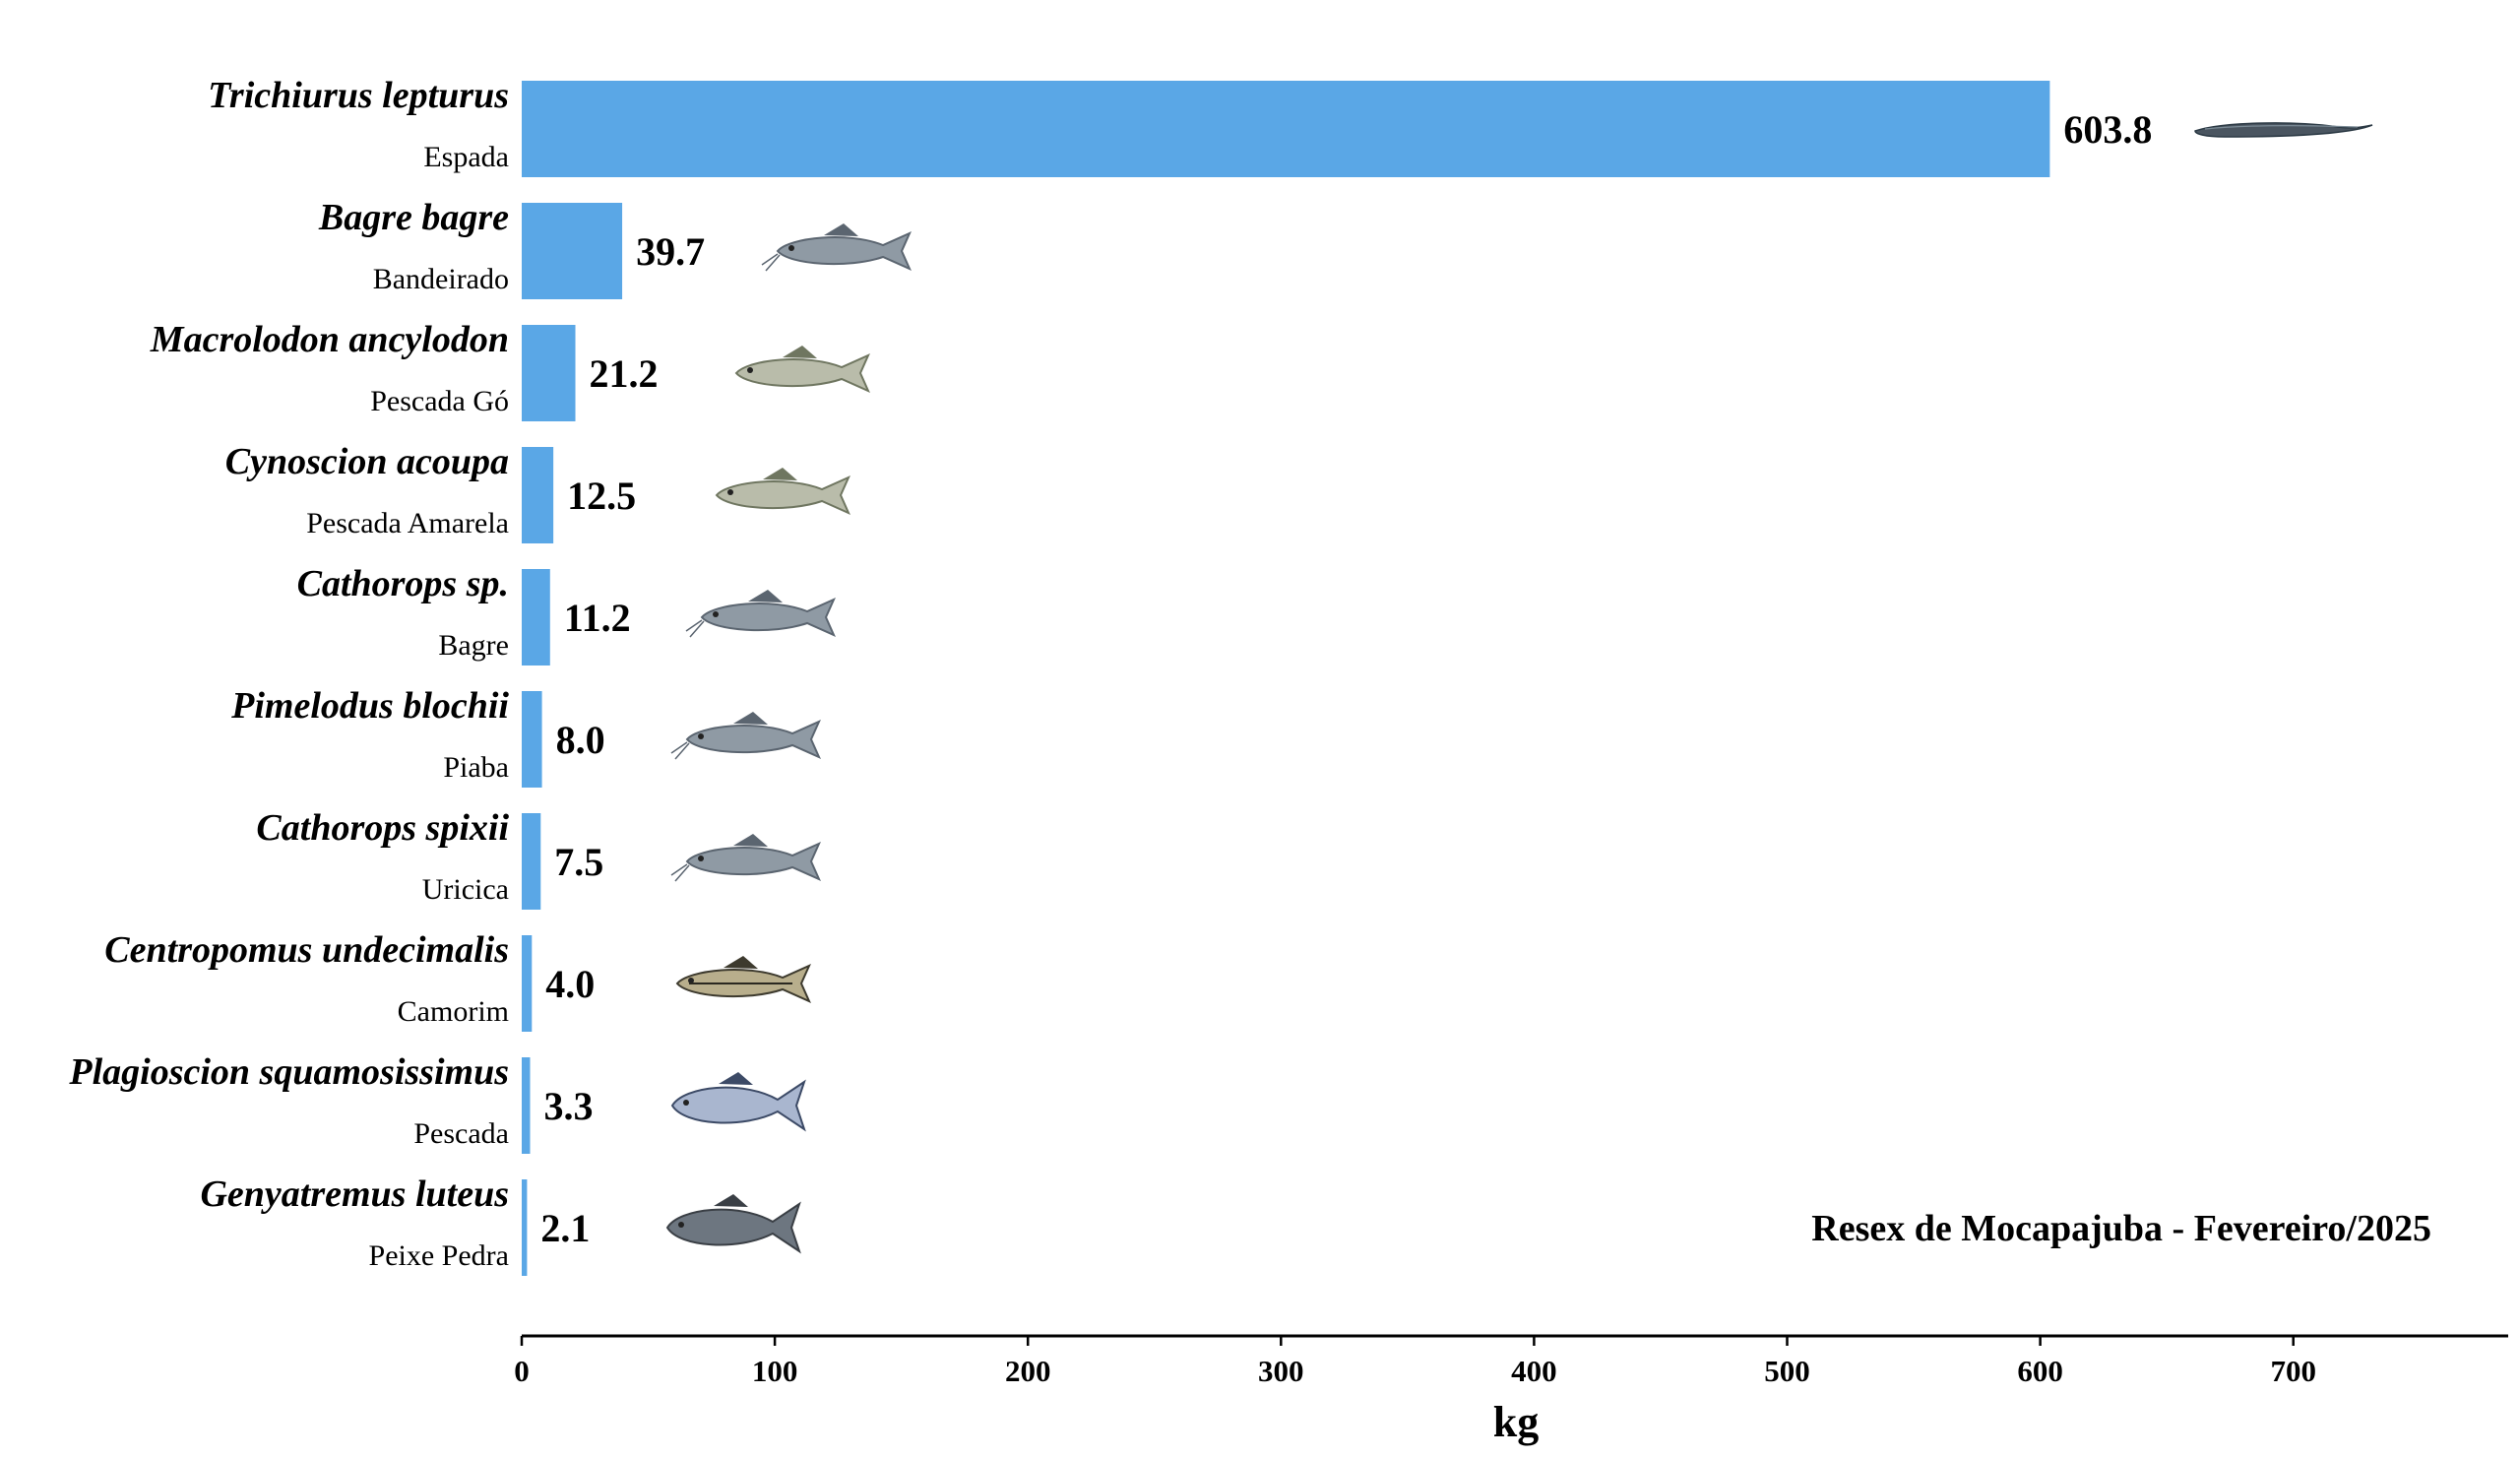 The image size is (2520, 1458). What do you see at coordinates (466, 157) in the screenshot?
I see `common-name-0: Espada` at bounding box center [466, 157].